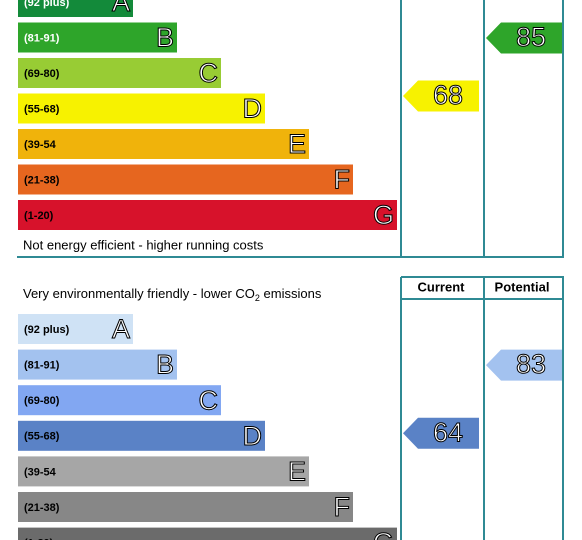 The height and width of the screenshot is (540, 582). I want to click on rating-value: 85, so click(531, 37).